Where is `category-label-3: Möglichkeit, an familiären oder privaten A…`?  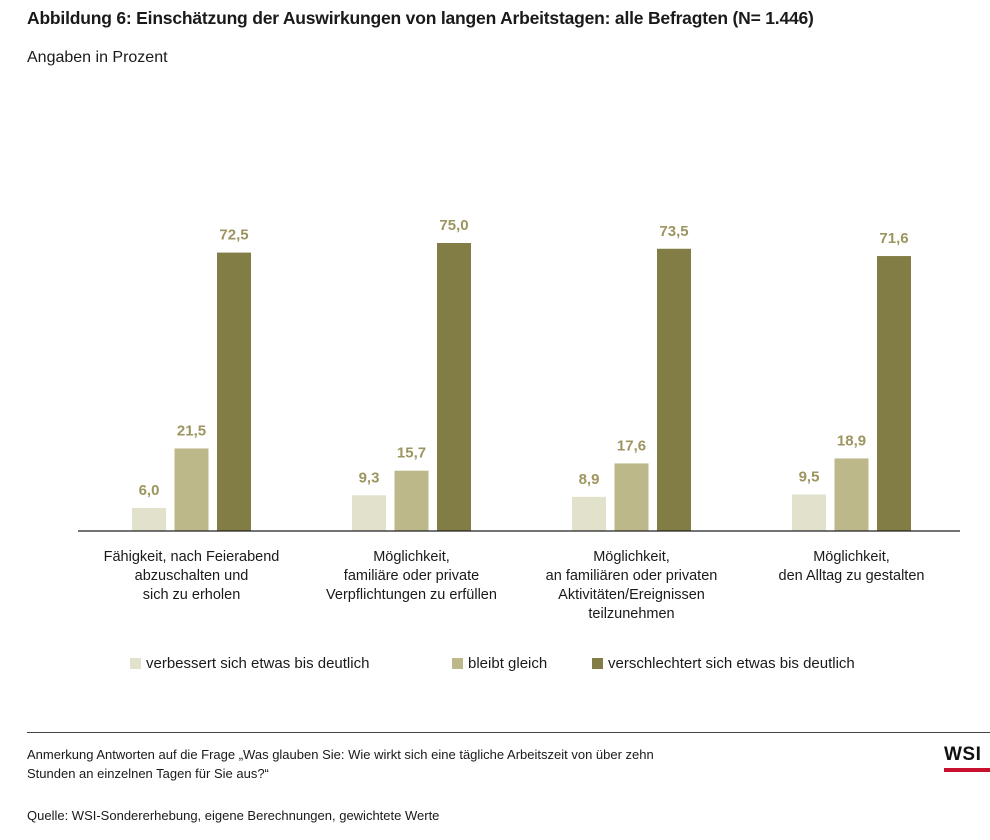
category-label-3: Möglichkeit, an familiären oder privaten A… is located at coordinates (632, 586).